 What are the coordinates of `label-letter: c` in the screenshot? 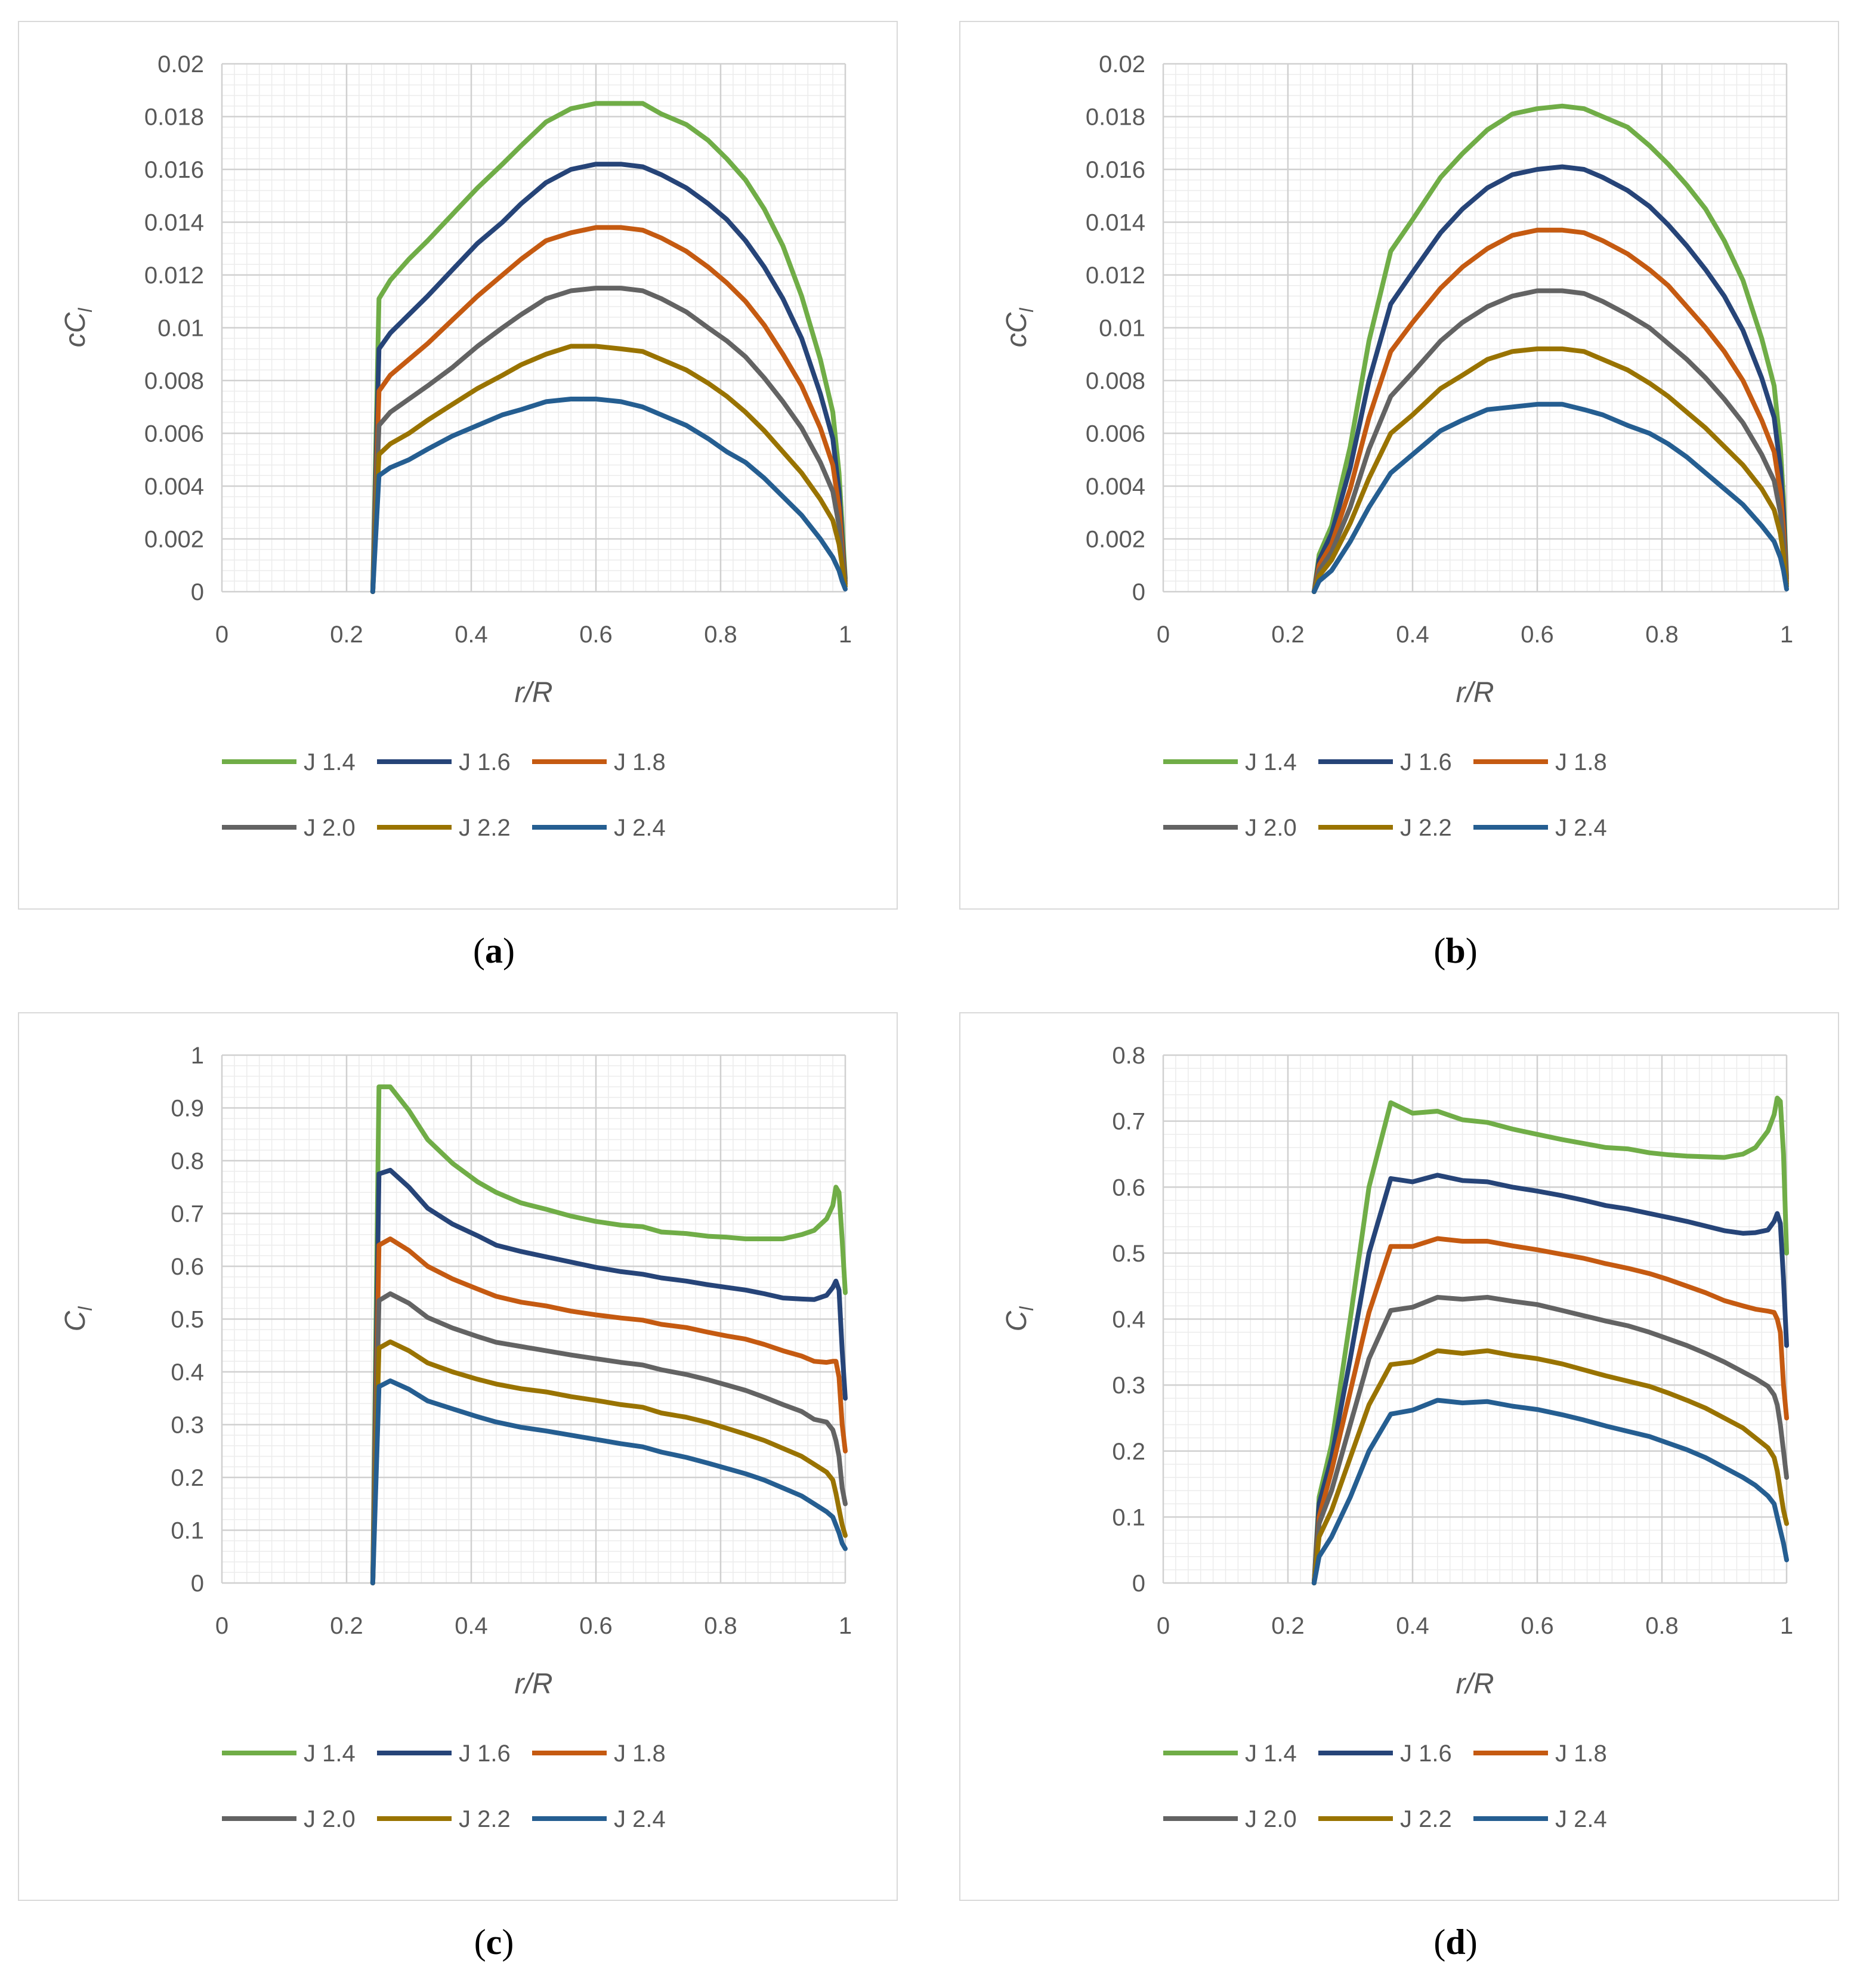 It's located at (494, 1942).